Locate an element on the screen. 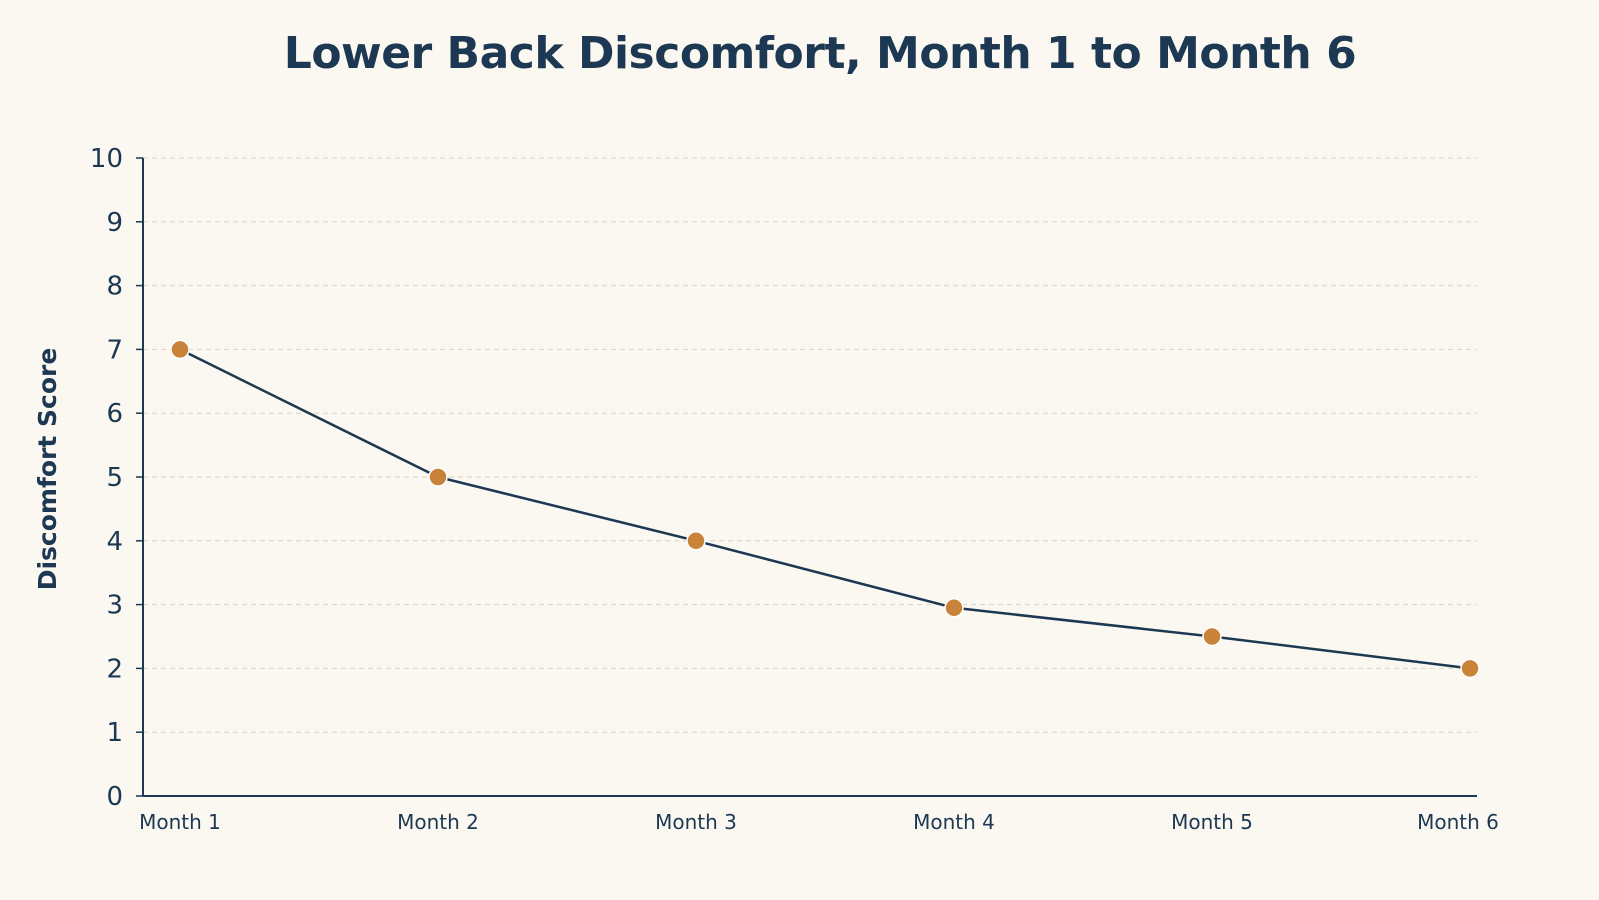 The image size is (1599, 900). y-tick-label-1: 1 is located at coordinates (114, 733).